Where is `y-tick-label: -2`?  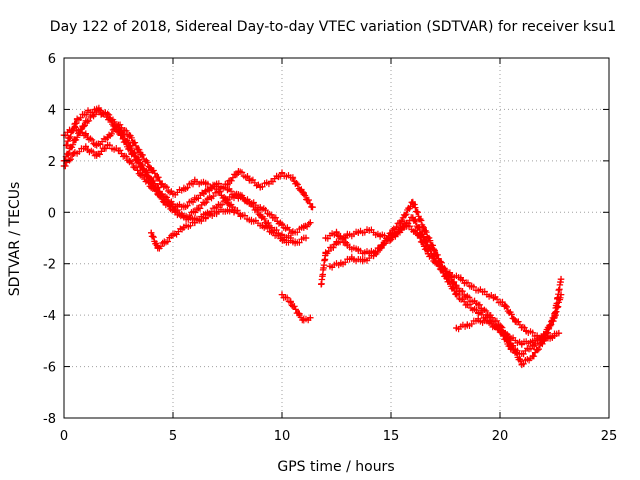 y-tick-label: -2 is located at coordinates (49, 265).